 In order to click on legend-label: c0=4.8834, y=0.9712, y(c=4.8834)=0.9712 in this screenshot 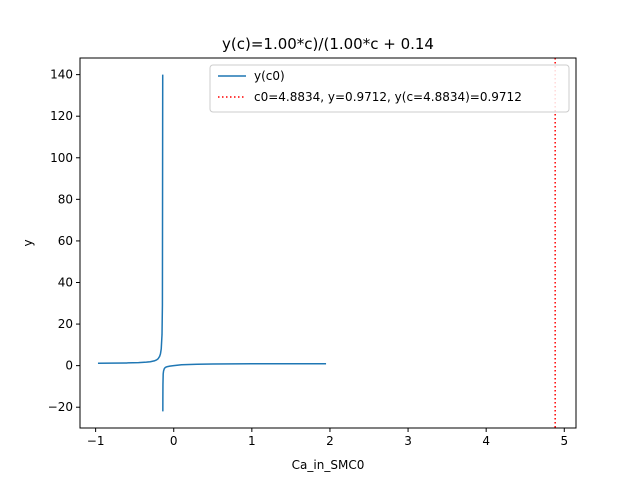, I will do `click(388, 97)`.